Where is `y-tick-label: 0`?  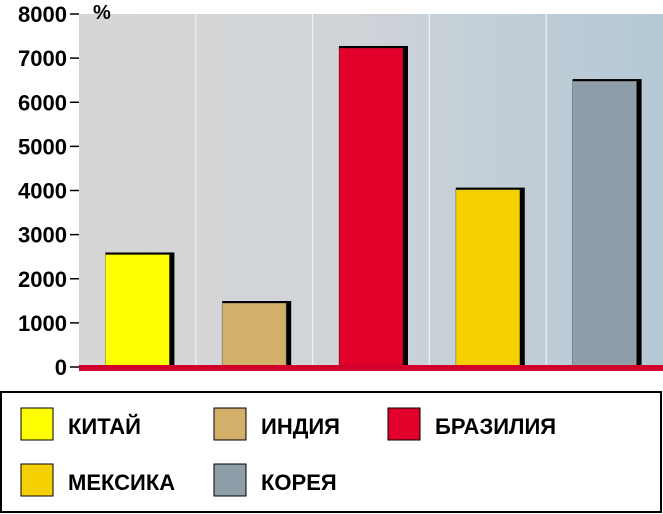
y-tick-label: 0 is located at coordinates (61, 367).